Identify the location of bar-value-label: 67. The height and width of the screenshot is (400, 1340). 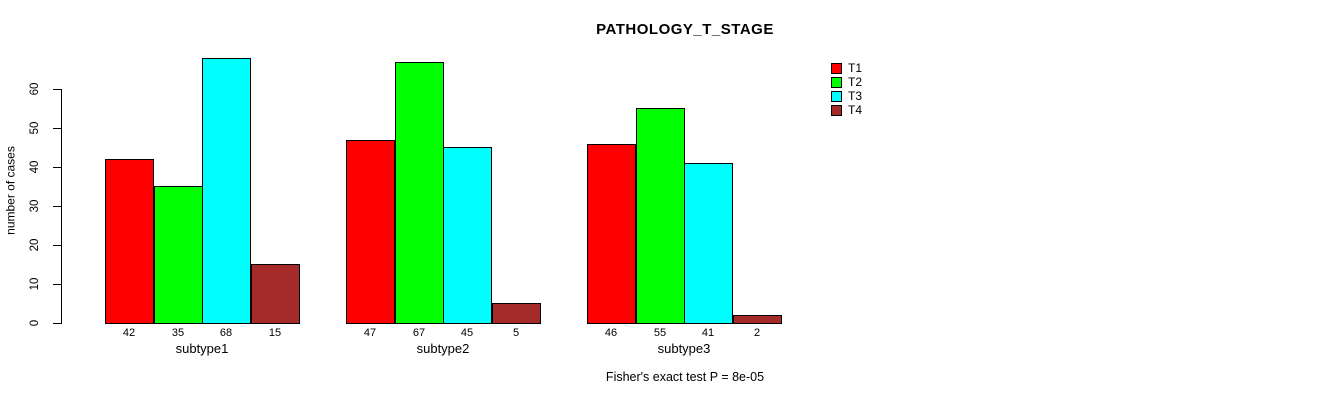
(419, 333).